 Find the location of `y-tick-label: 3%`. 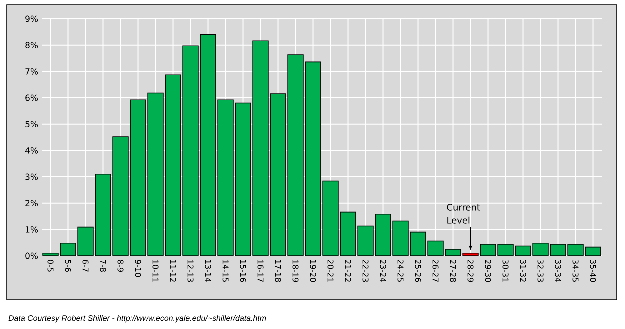

y-tick-label: 3% is located at coordinates (32, 177).